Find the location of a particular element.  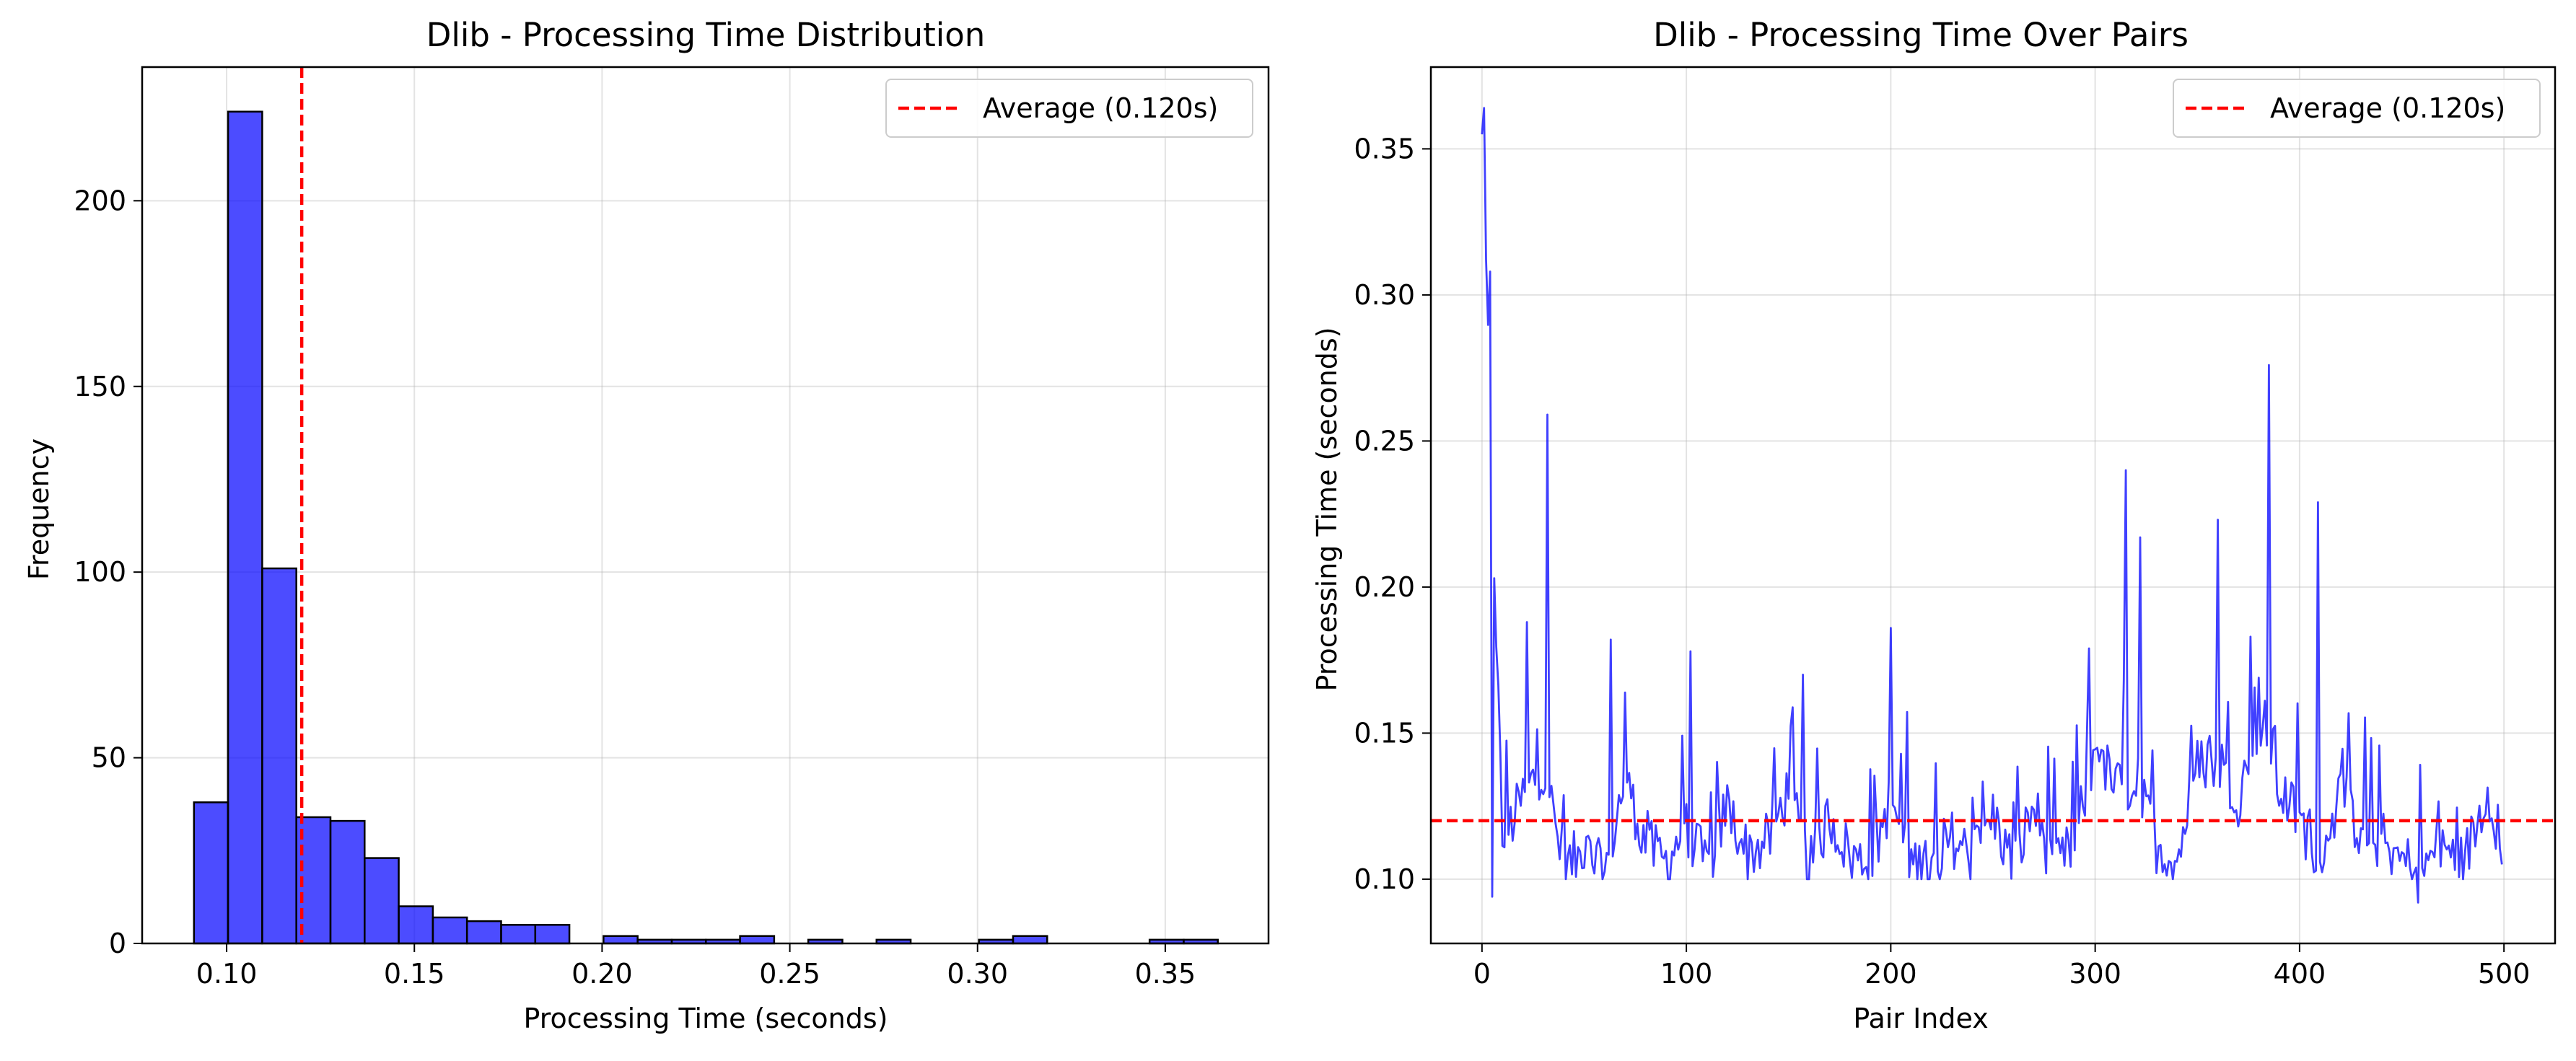

histogram-y-axis-label: Frequency is located at coordinates (39, 509).